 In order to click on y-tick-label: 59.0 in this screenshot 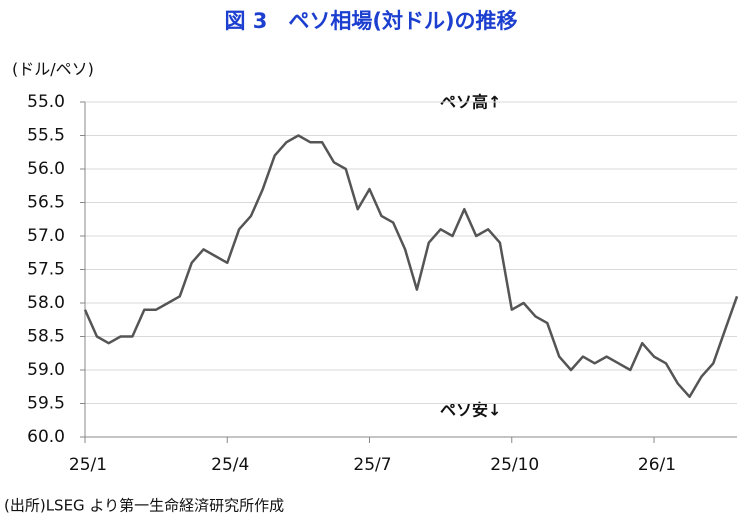, I will do `click(46, 370)`.